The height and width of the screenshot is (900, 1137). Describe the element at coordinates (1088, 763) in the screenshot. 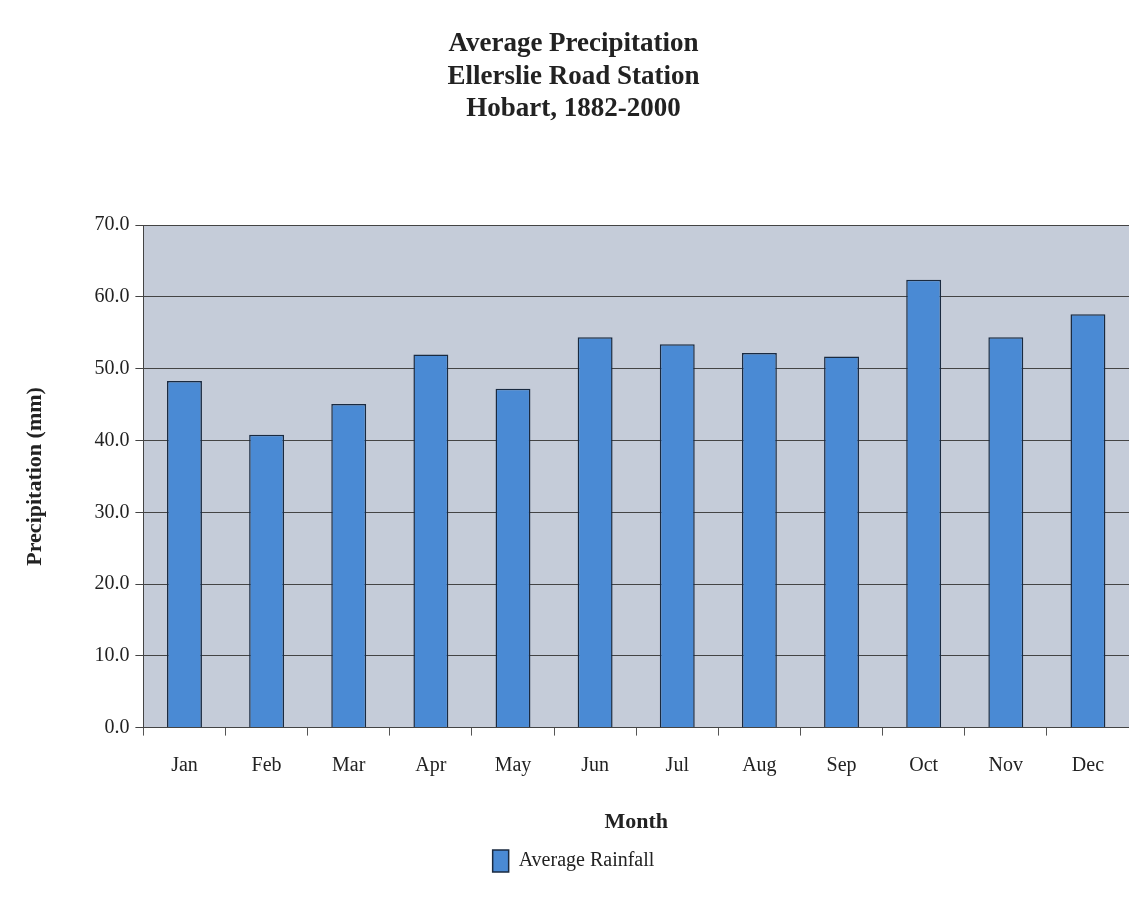

I see `x-tick-label: Dec` at that location.